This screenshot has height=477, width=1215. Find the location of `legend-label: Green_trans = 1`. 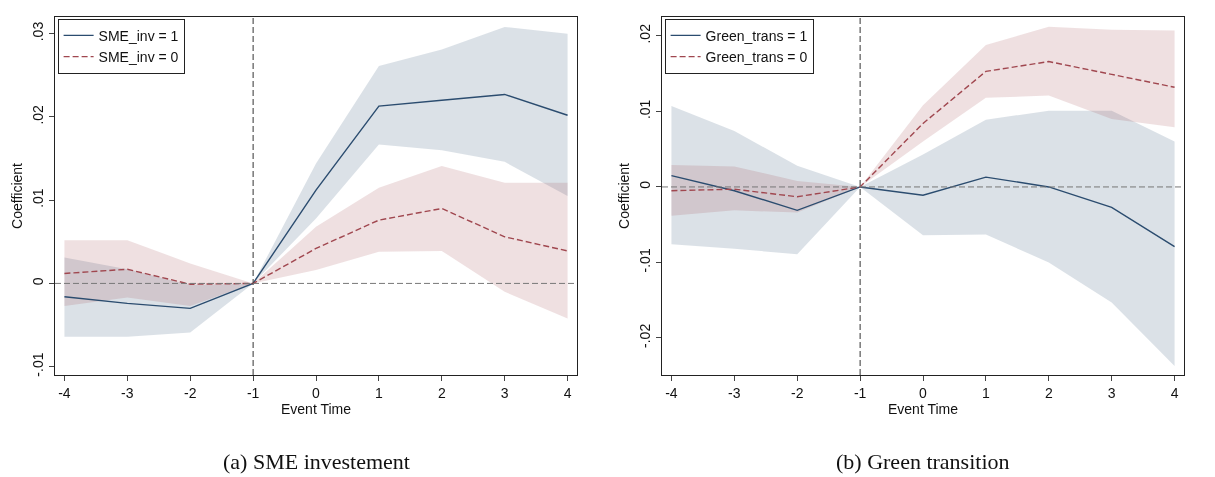

legend-label: Green_trans = 1 is located at coordinates (756, 35).